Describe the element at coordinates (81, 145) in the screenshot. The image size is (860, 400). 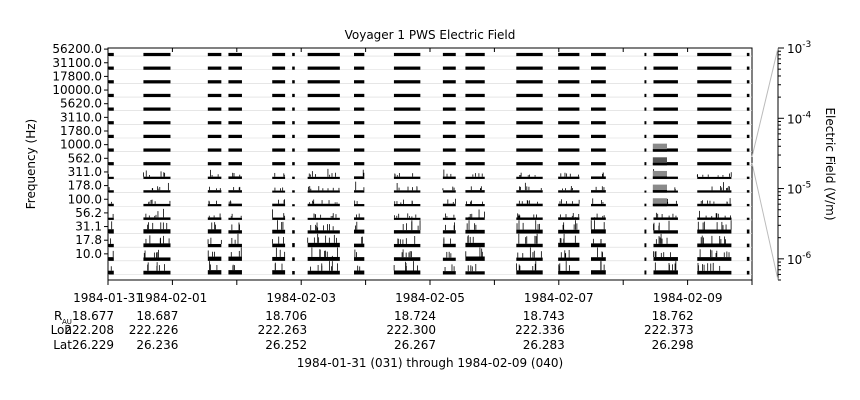
I see `y-tick-label: 1000.0` at that location.